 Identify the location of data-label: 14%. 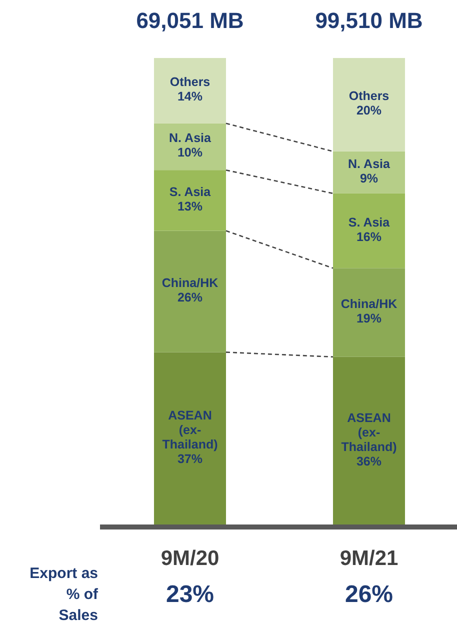
(190, 97).